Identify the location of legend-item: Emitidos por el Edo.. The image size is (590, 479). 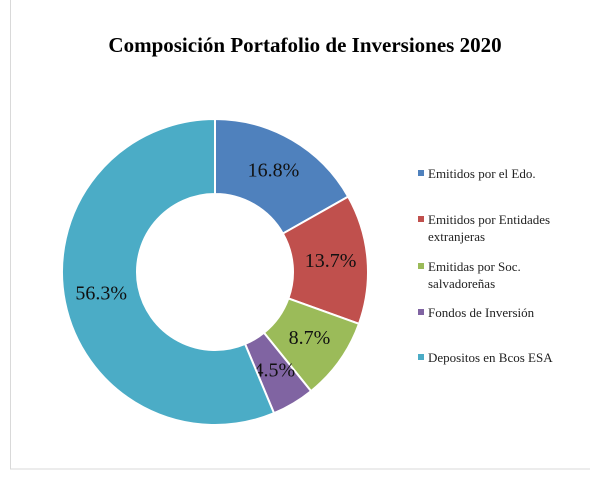
(503, 173).